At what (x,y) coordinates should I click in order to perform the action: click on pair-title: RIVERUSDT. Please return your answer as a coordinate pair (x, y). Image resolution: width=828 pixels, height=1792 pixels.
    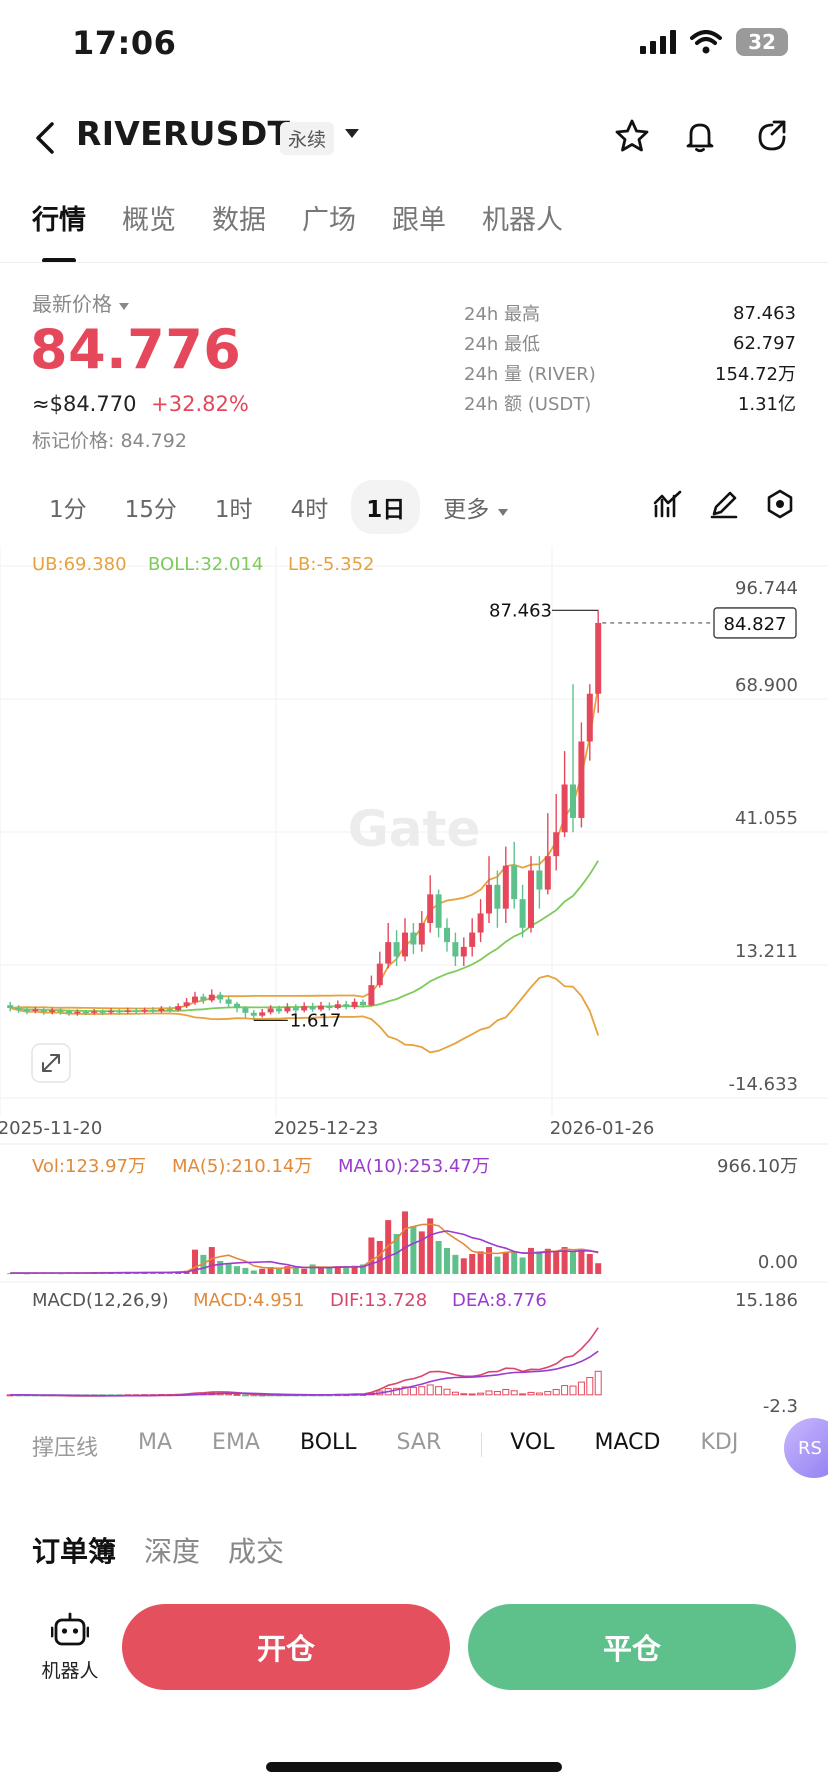
    Looking at the image, I should click on (183, 133).